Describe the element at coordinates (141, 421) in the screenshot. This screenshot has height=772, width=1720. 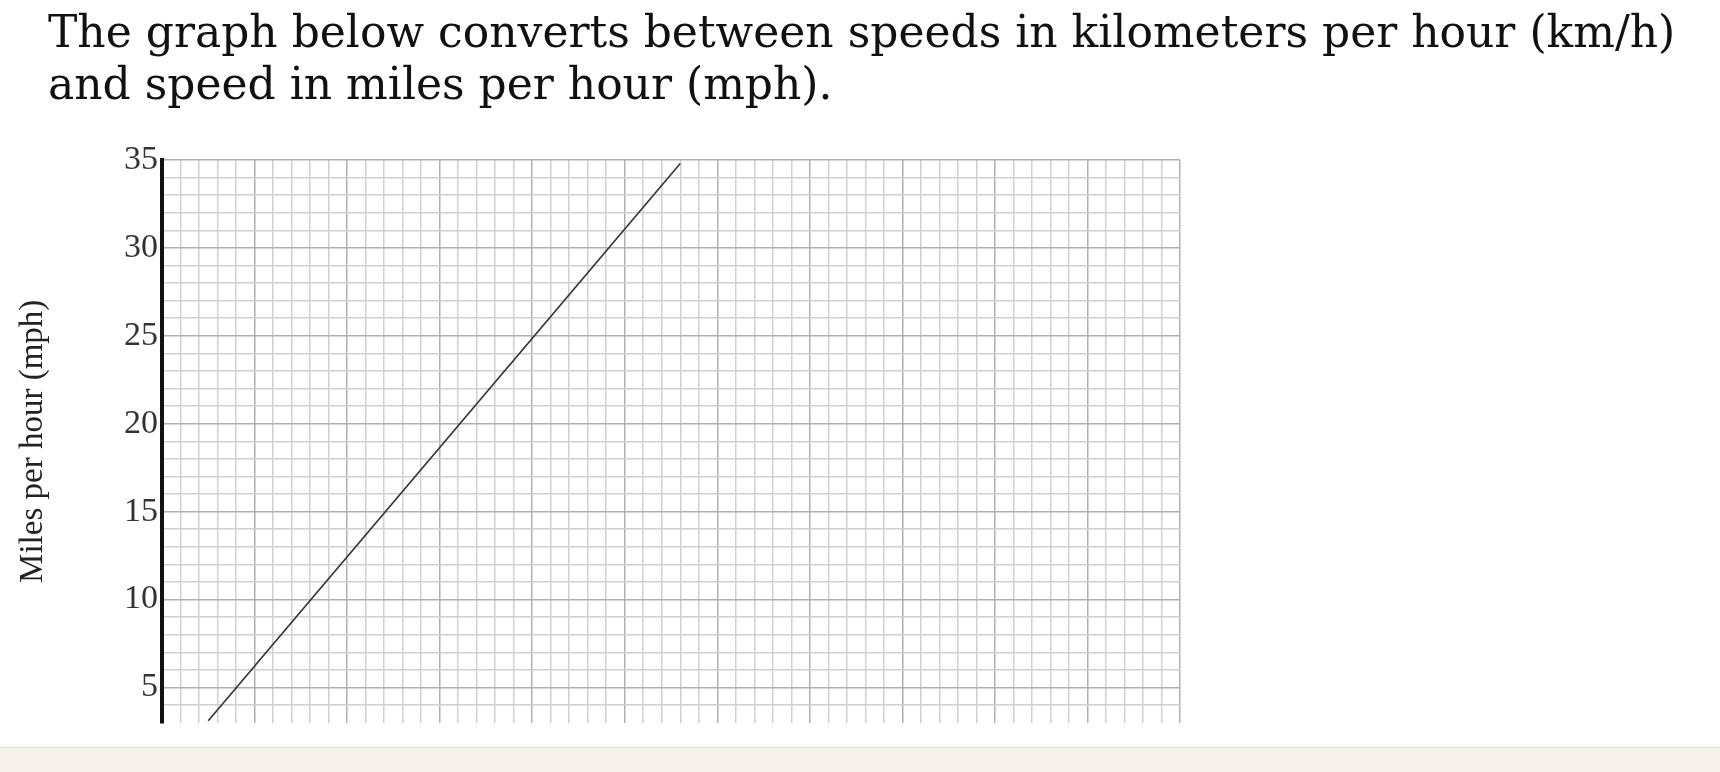
I see `y-tick-label: 20` at that location.